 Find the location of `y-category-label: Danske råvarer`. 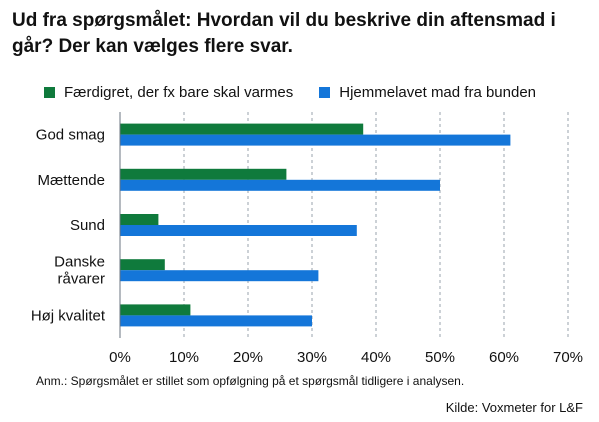

y-category-label: Danske råvarer is located at coordinates (79, 271).